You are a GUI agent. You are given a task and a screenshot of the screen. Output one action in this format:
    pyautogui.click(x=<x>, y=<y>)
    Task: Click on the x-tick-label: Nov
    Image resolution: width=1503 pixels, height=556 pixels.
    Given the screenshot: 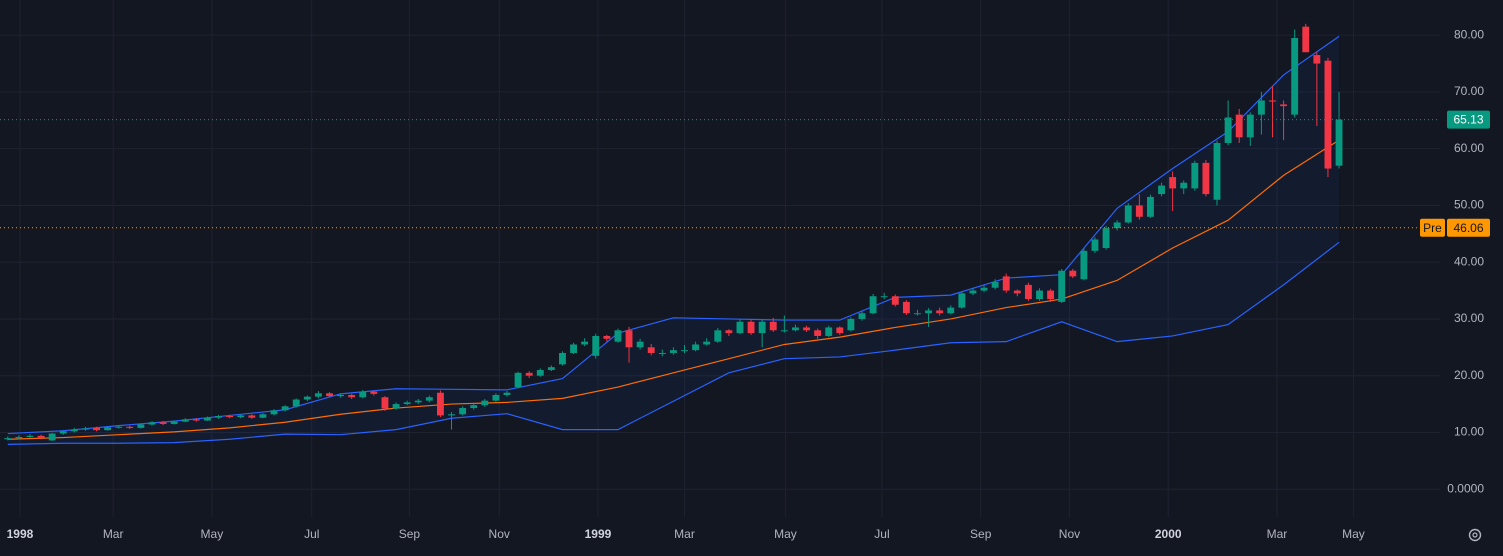 What is the action you would take?
    pyautogui.click(x=499, y=534)
    